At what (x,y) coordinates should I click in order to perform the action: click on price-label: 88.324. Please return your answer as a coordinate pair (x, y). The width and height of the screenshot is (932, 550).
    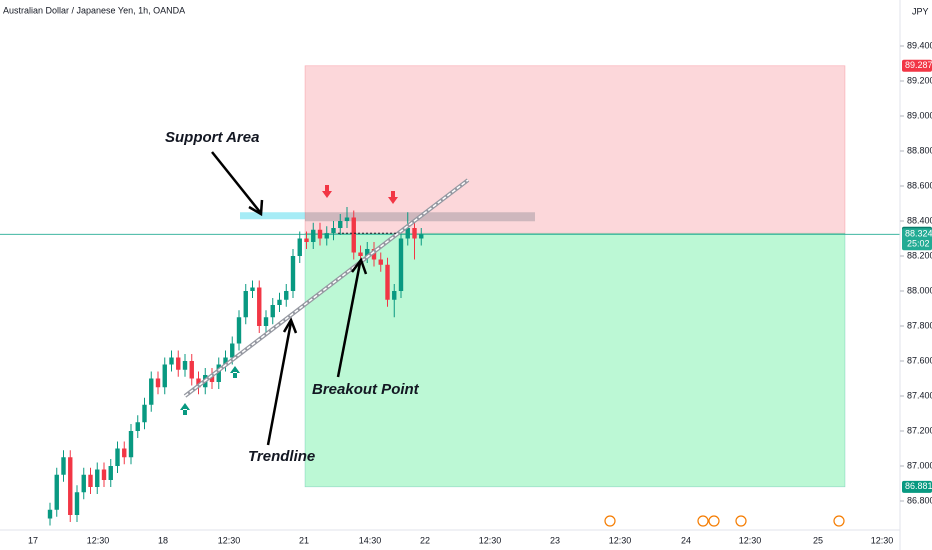
    Looking at the image, I should click on (918, 234).